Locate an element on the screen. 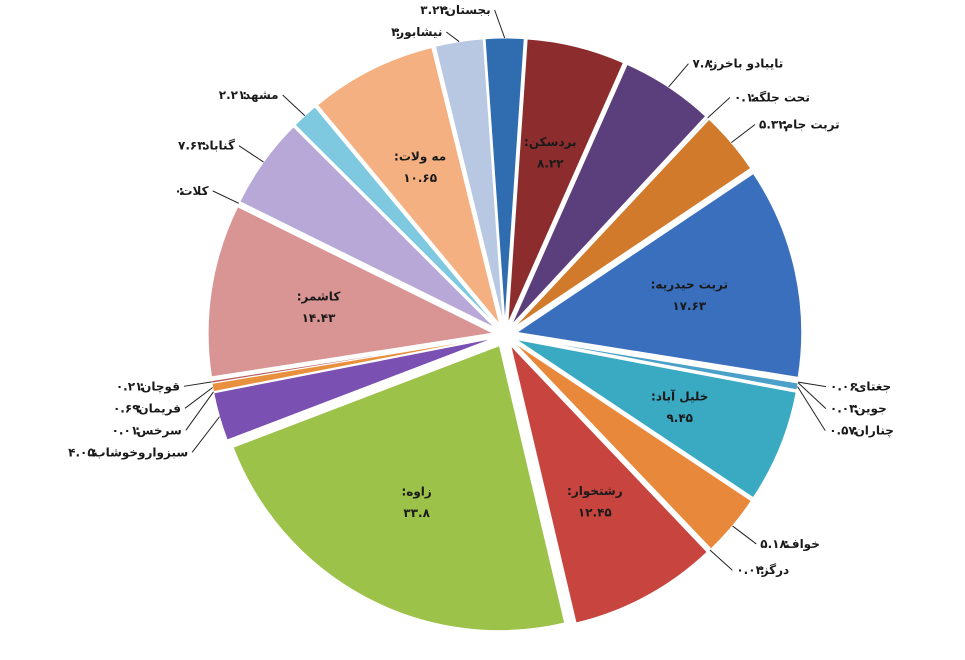 Image resolution: width=965 pixels, height=660 pixels. slice-label: رشتخوار: is located at coordinates (595, 490).